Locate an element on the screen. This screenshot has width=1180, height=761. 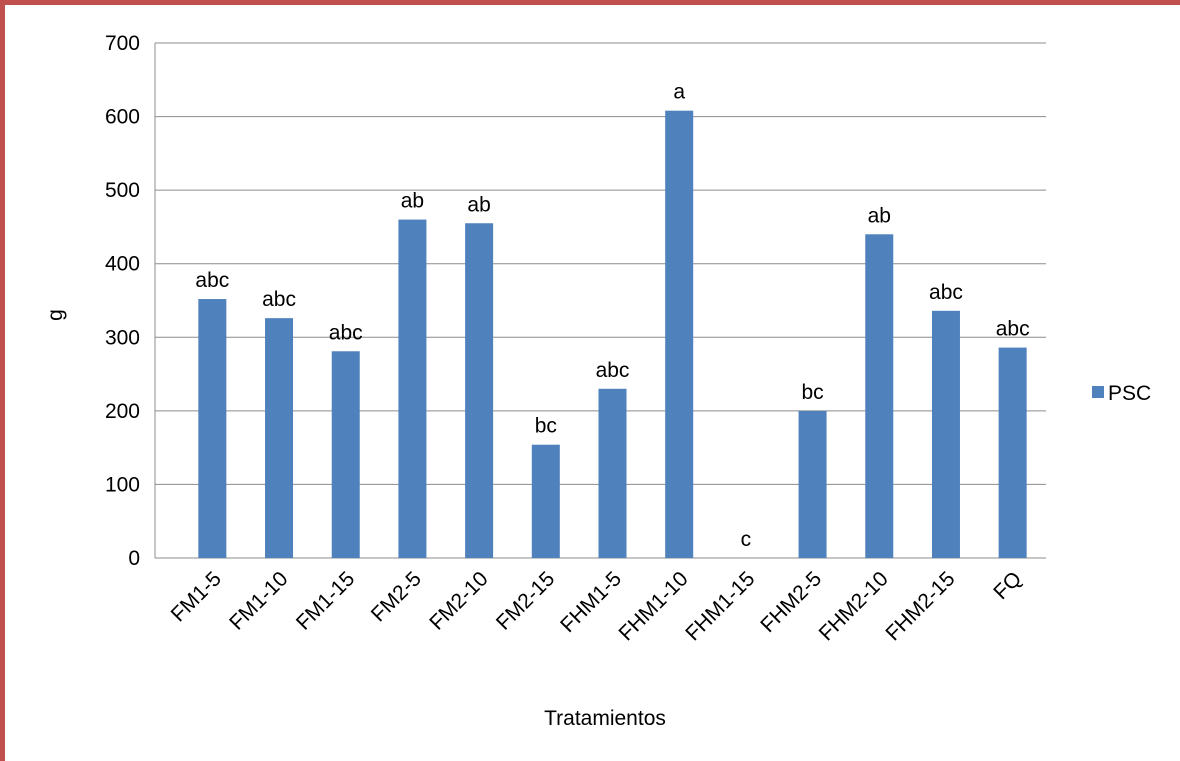
x-tick-label: FM2-15 is located at coordinates (525, 600).